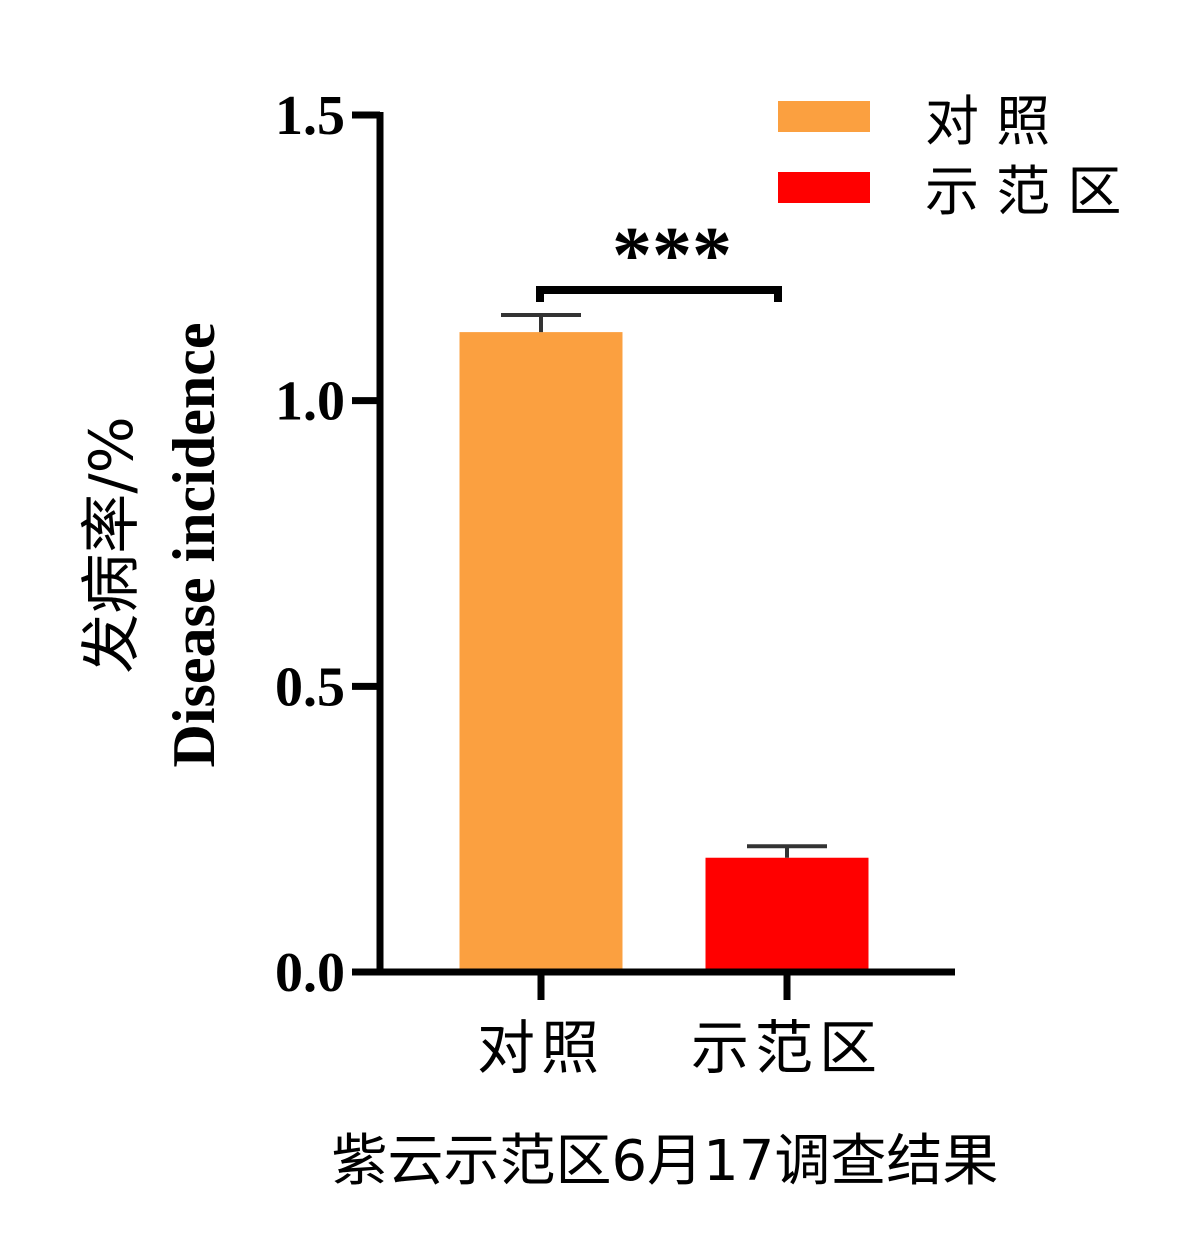 The image size is (1200, 1257). What do you see at coordinates (310, 973) in the screenshot?
I see `y-tick-label: 0.0` at bounding box center [310, 973].